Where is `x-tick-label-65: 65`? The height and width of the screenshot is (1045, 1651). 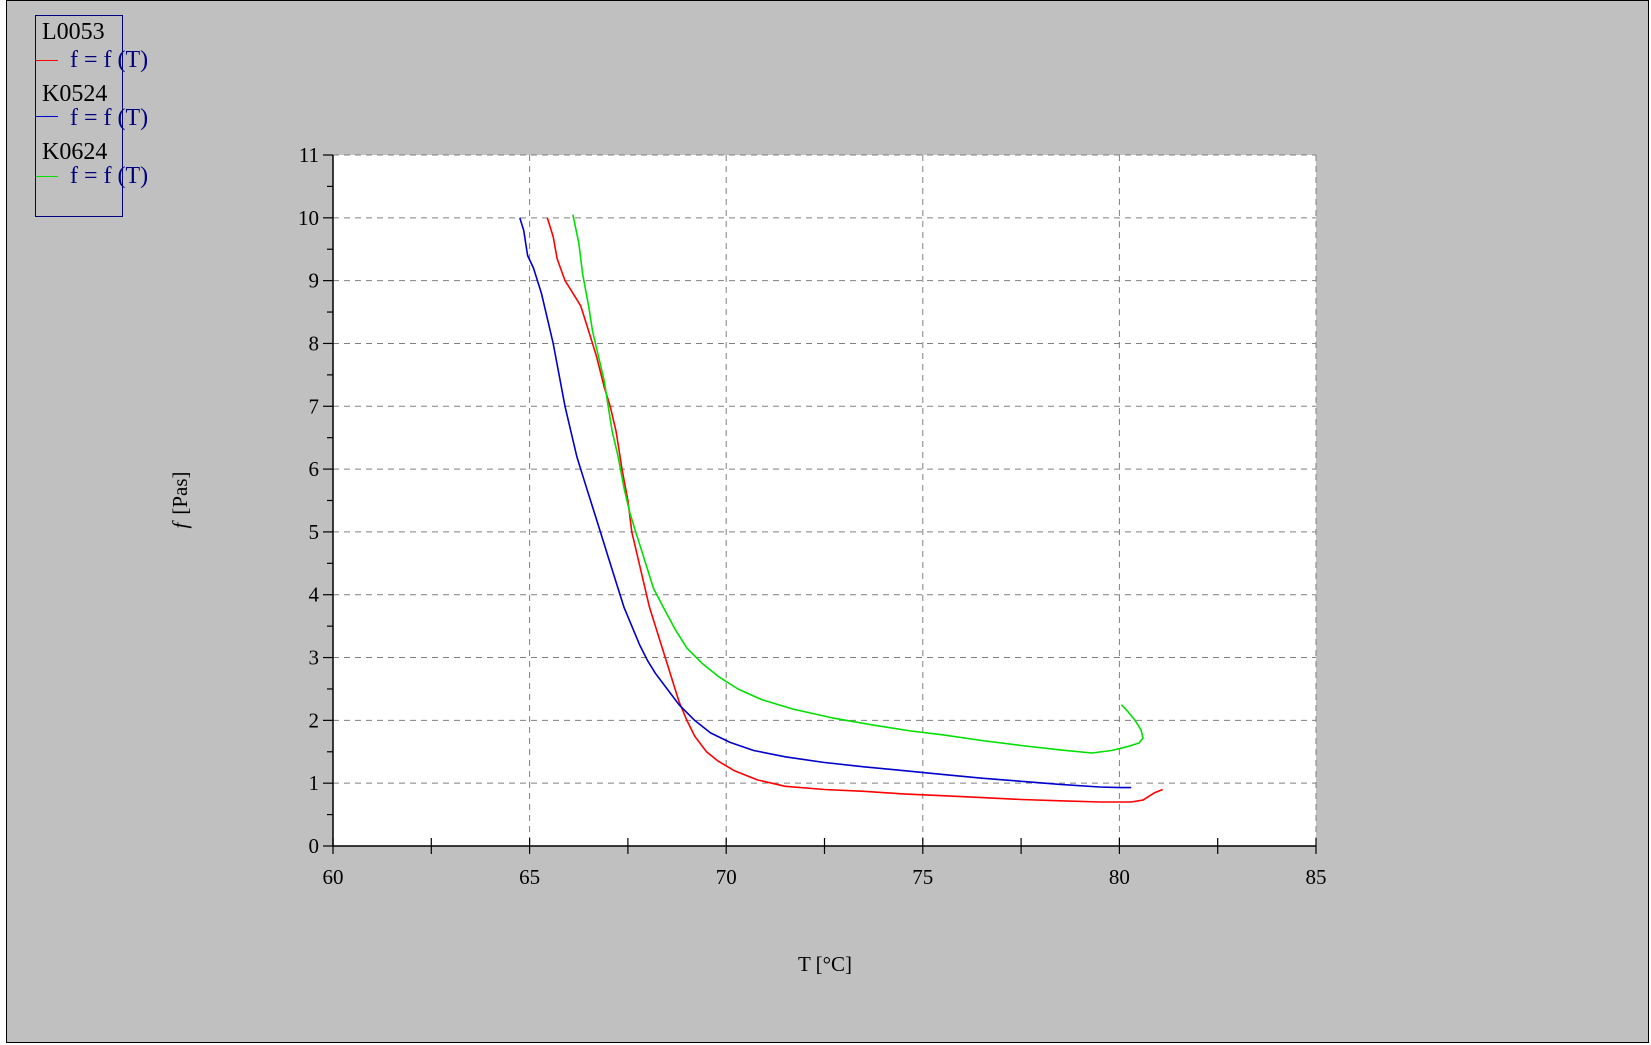 x-tick-label-65: 65 is located at coordinates (529, 877).